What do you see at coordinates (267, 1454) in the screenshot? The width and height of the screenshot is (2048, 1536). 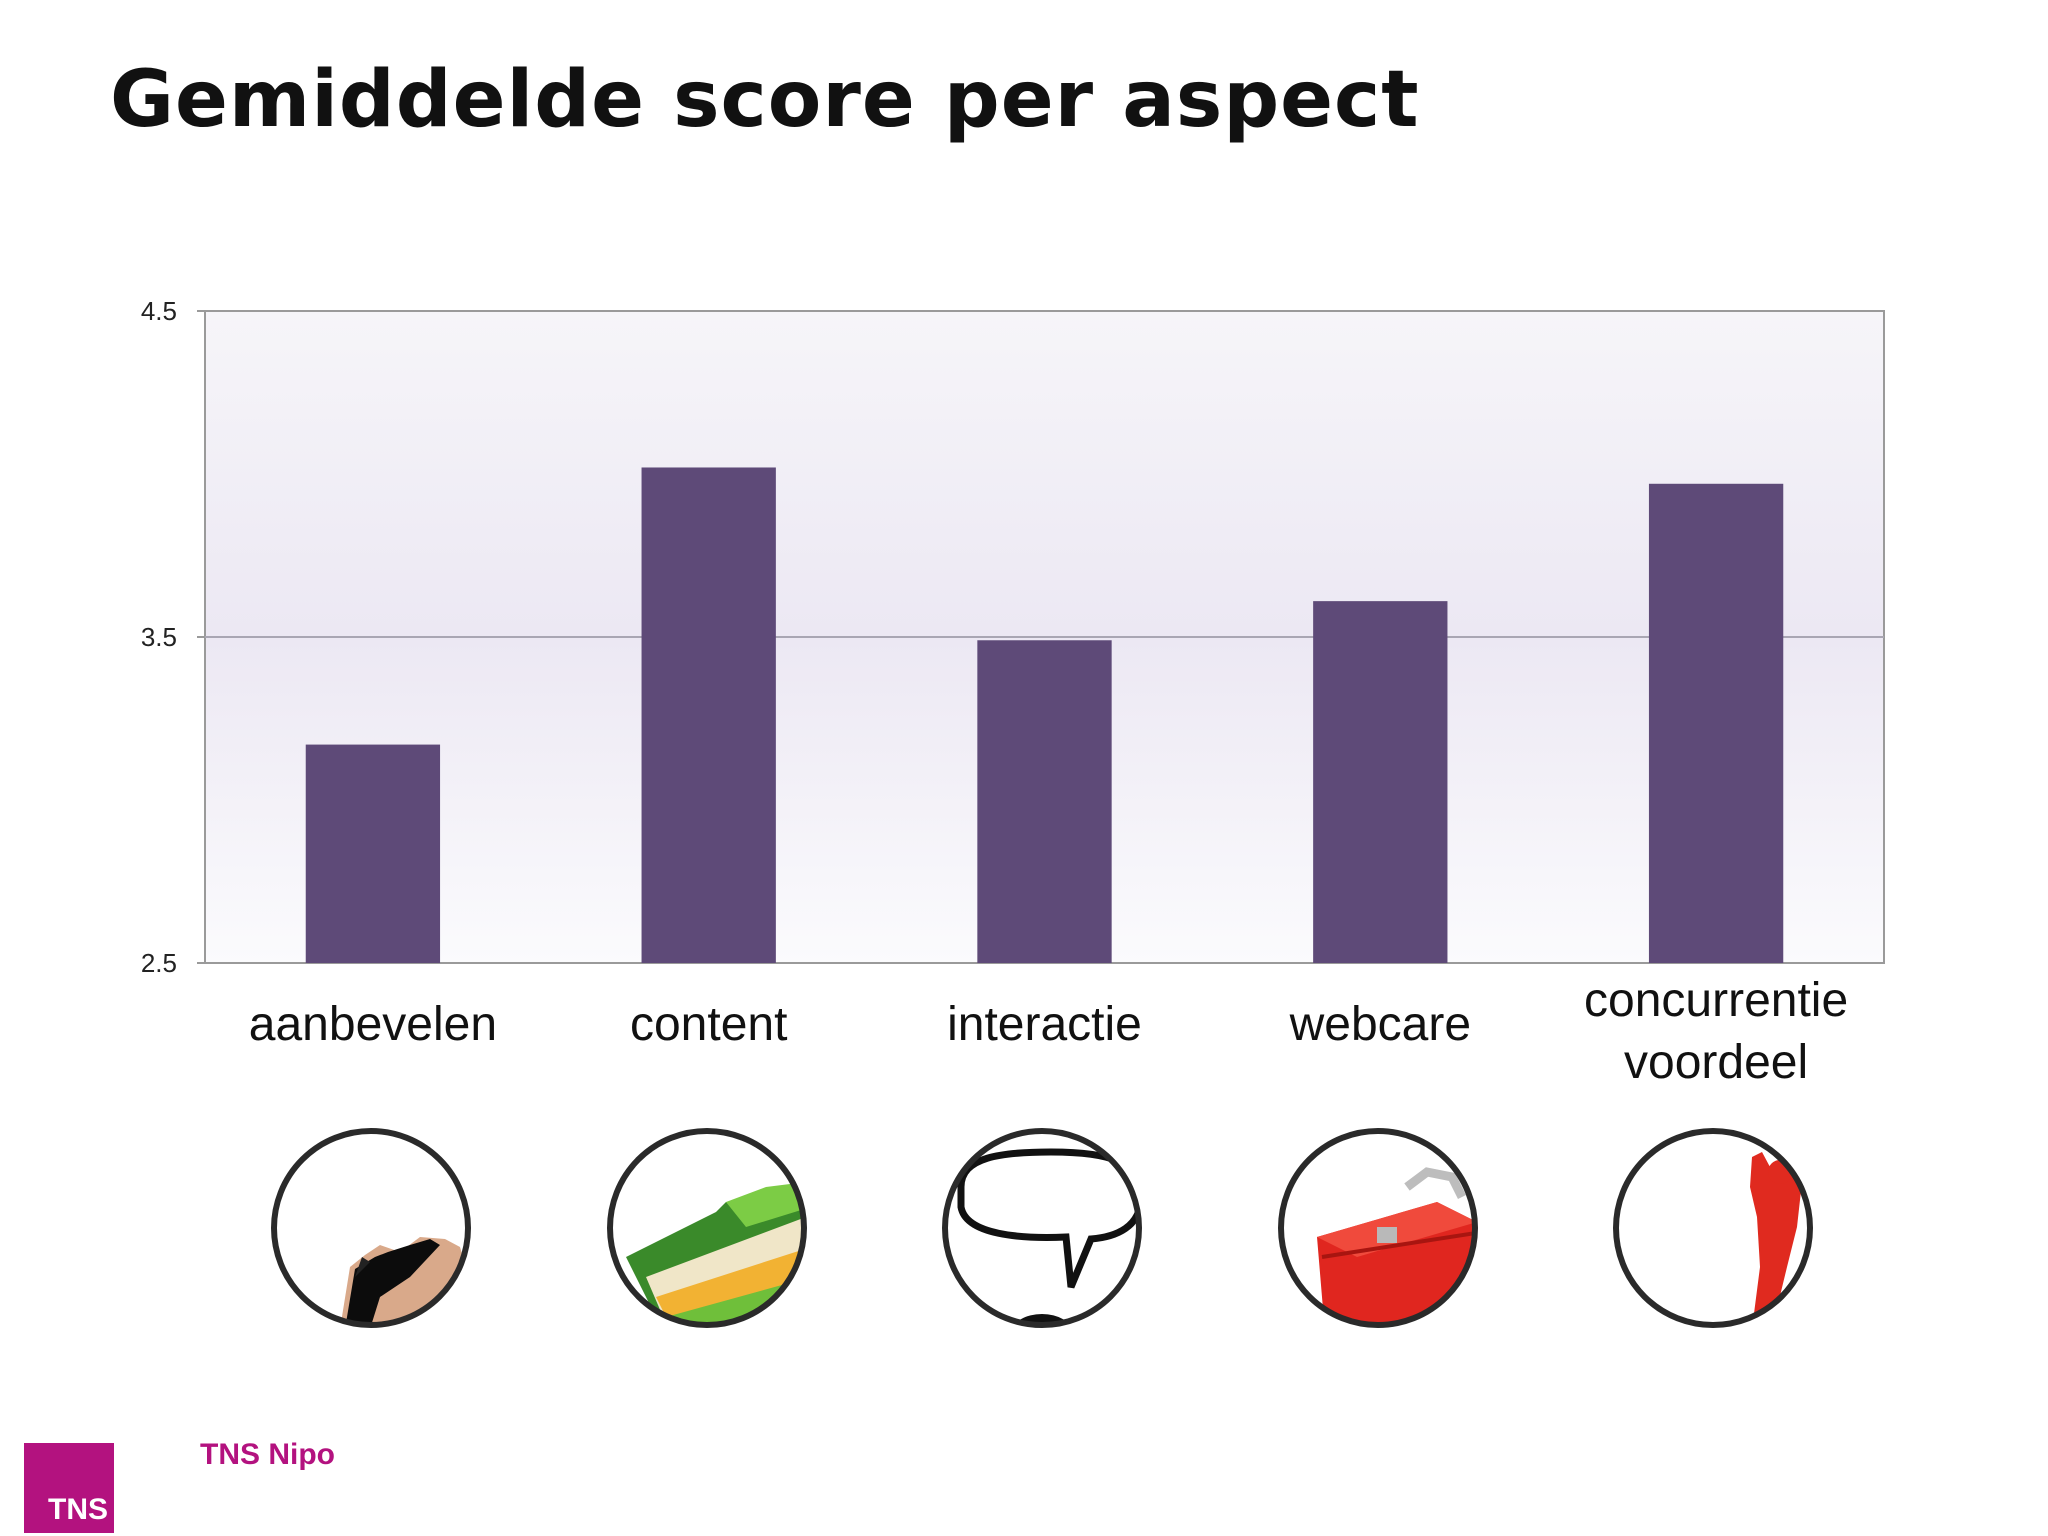 I see `brand-name: TNS Nipo` at bounding box center [267, 1454].